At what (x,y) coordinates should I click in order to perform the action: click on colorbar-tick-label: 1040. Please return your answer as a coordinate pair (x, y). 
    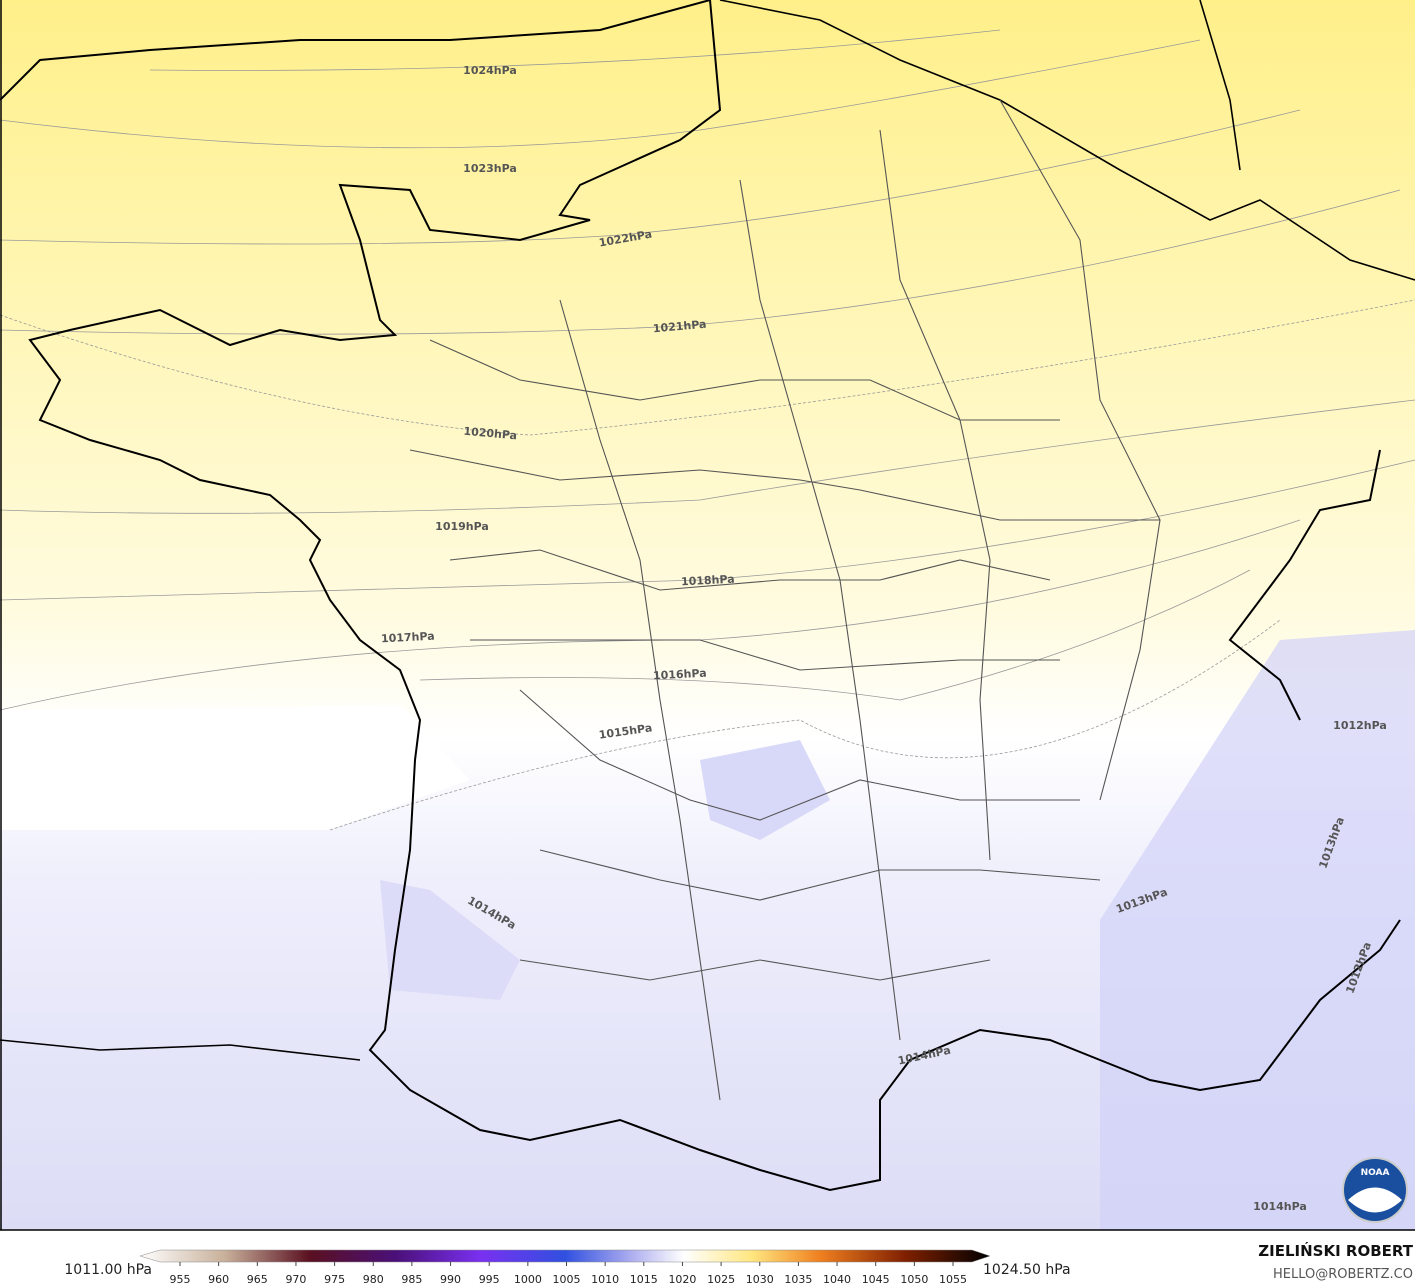
    Looking at the image, I should click on (837, 1279).